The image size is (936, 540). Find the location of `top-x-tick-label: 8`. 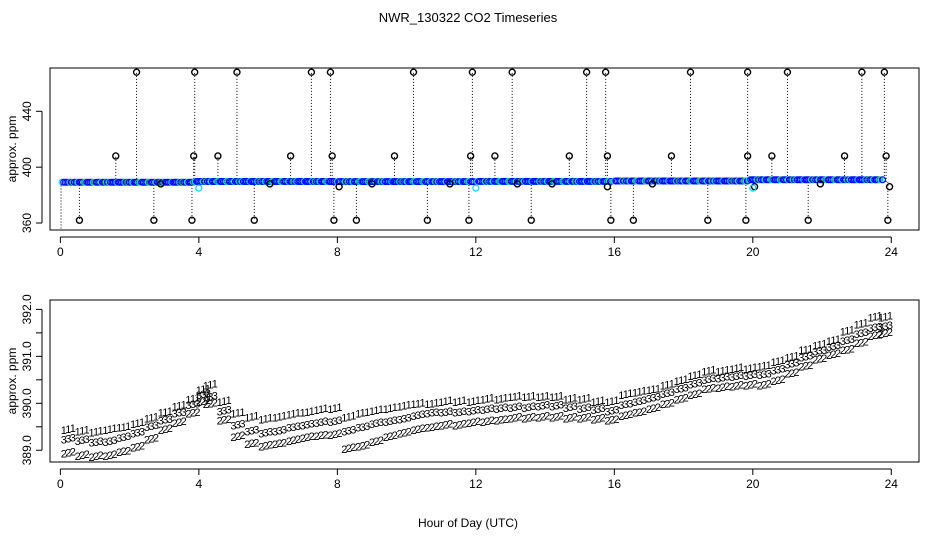

top-x-tick-label: 8 is located at coordinates (337, 252).